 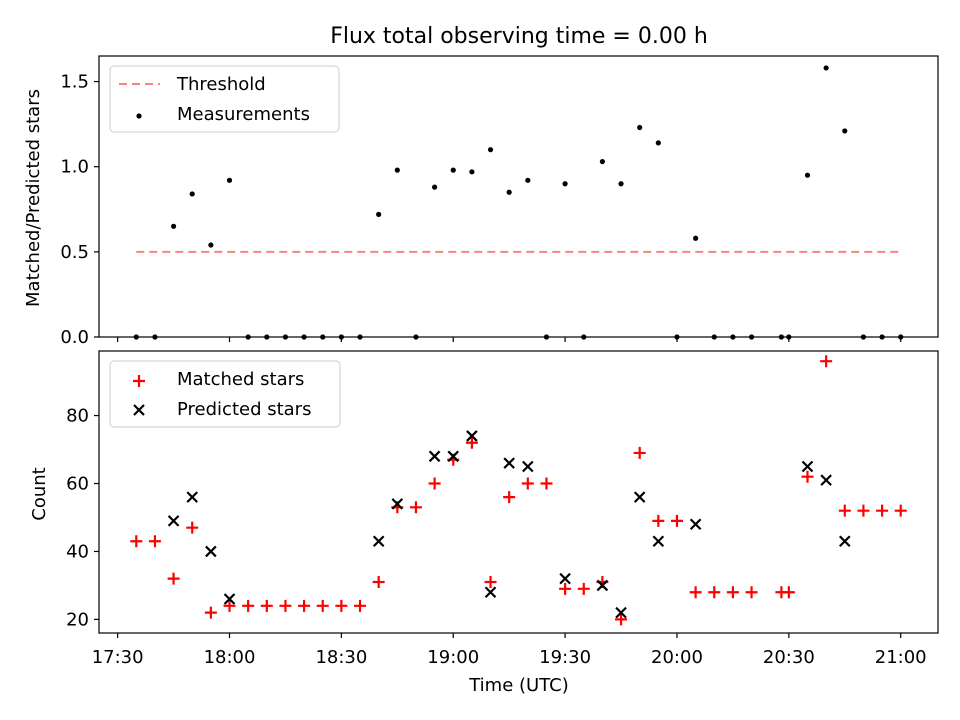 What do you see at coordinates (901, 657) in the screenshot?
I see `x-tick-label: 21:00` at bounding box center [901, 657].